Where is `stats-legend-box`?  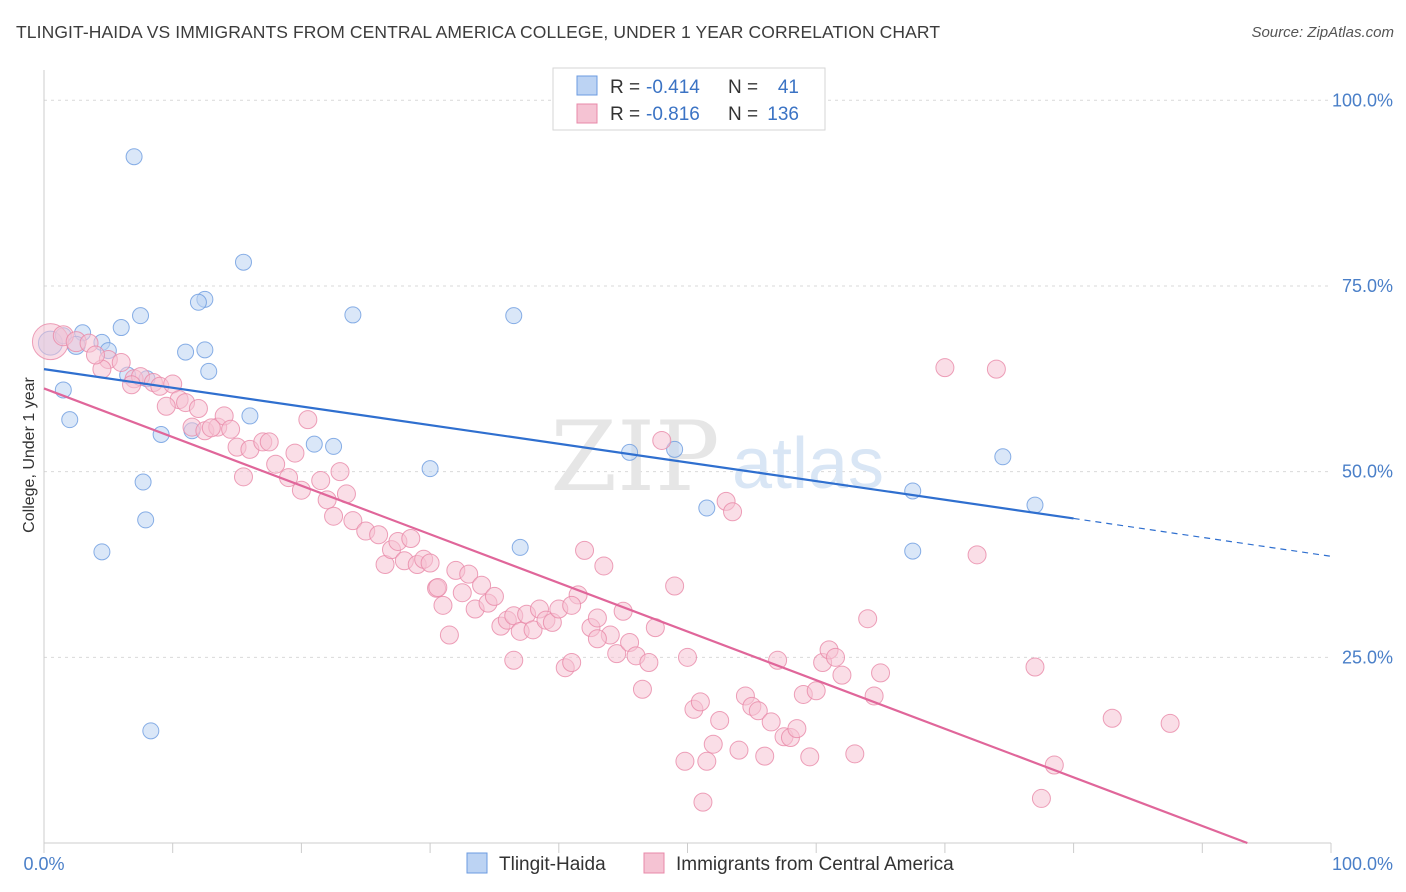 stats-legend-box is located at coordinates (689, 99).